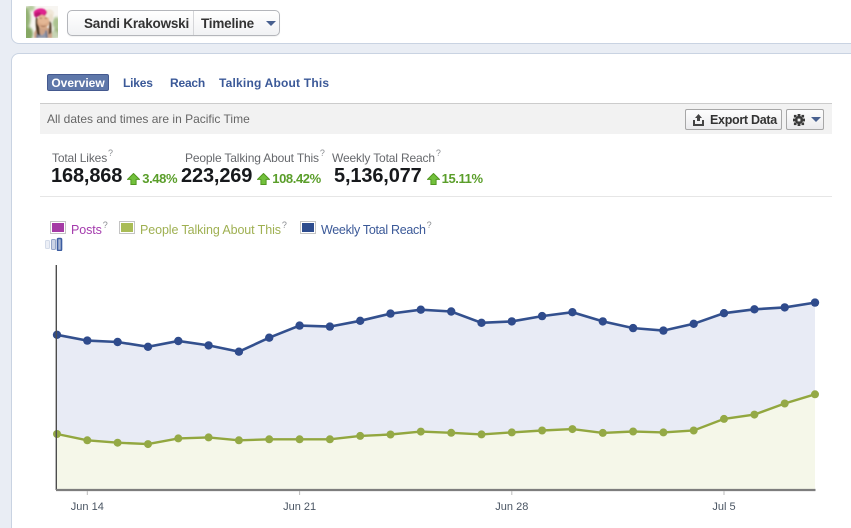 This screenshot has height=528, width=851. What do you see at coordinates (723, 507) in the screenshot?
I see `svg-text: Jul 5` at bounding box center [723, 507].